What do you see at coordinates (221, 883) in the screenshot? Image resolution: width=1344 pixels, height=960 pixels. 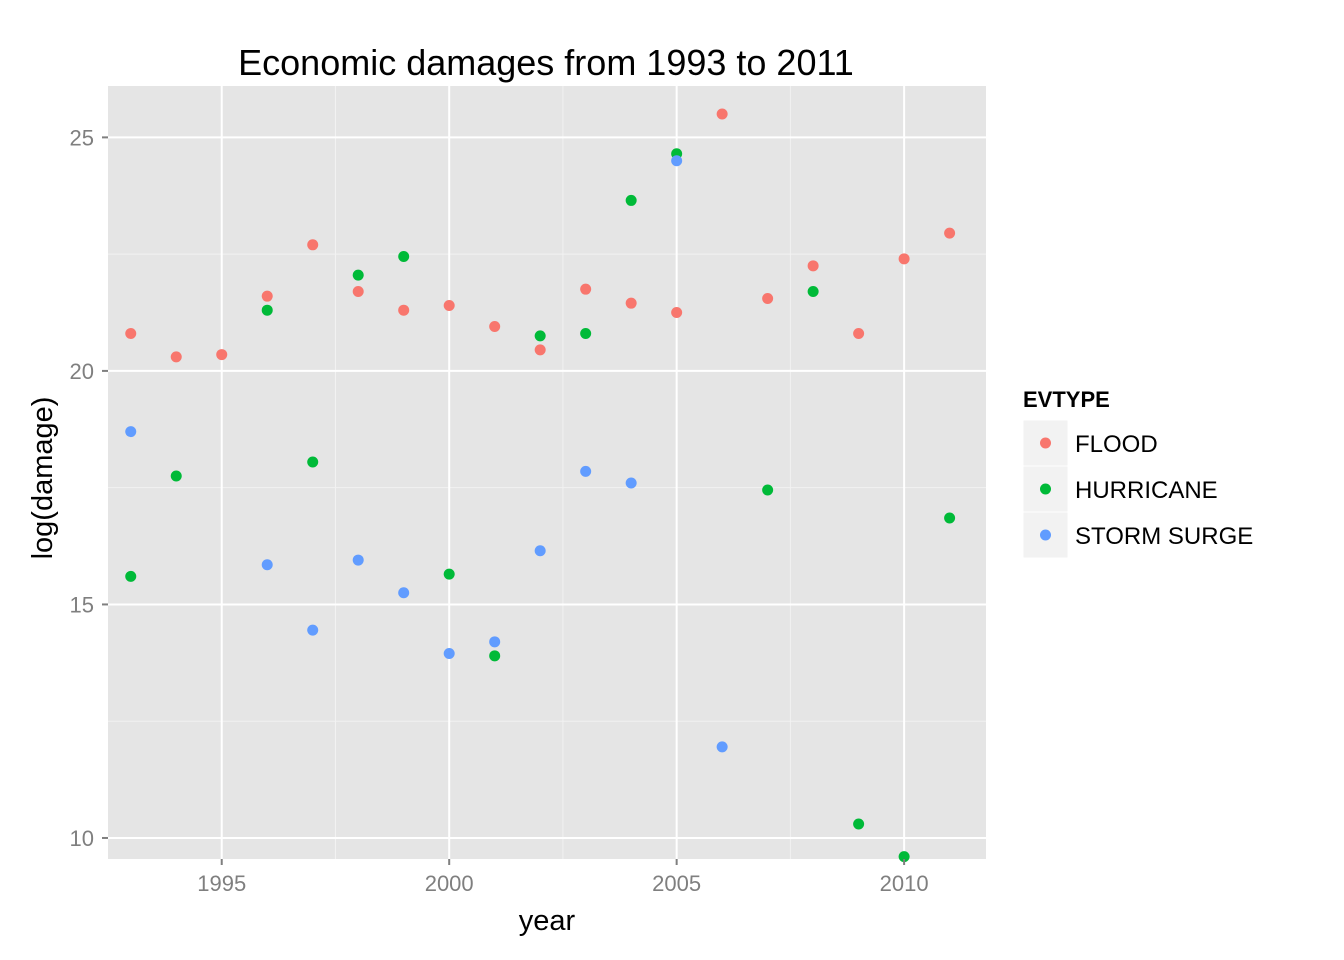 I see `x-tick-label: 1995` at bounding box center [221, 883].